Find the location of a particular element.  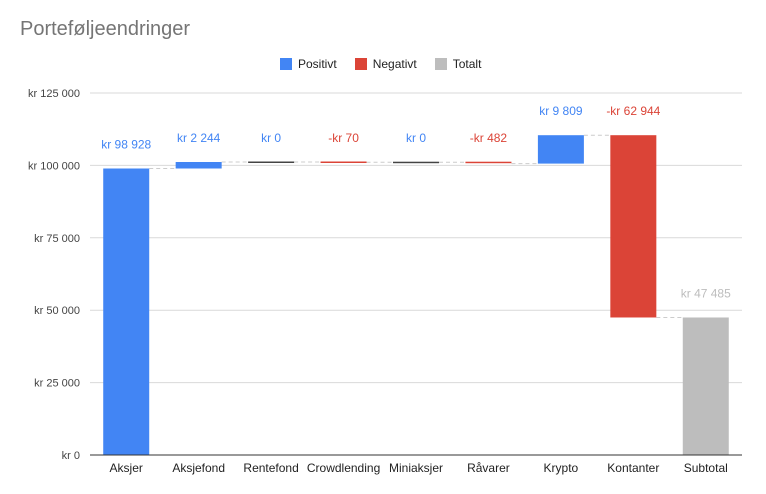

legend-swatch-negative is located at coordinates (360, 64).